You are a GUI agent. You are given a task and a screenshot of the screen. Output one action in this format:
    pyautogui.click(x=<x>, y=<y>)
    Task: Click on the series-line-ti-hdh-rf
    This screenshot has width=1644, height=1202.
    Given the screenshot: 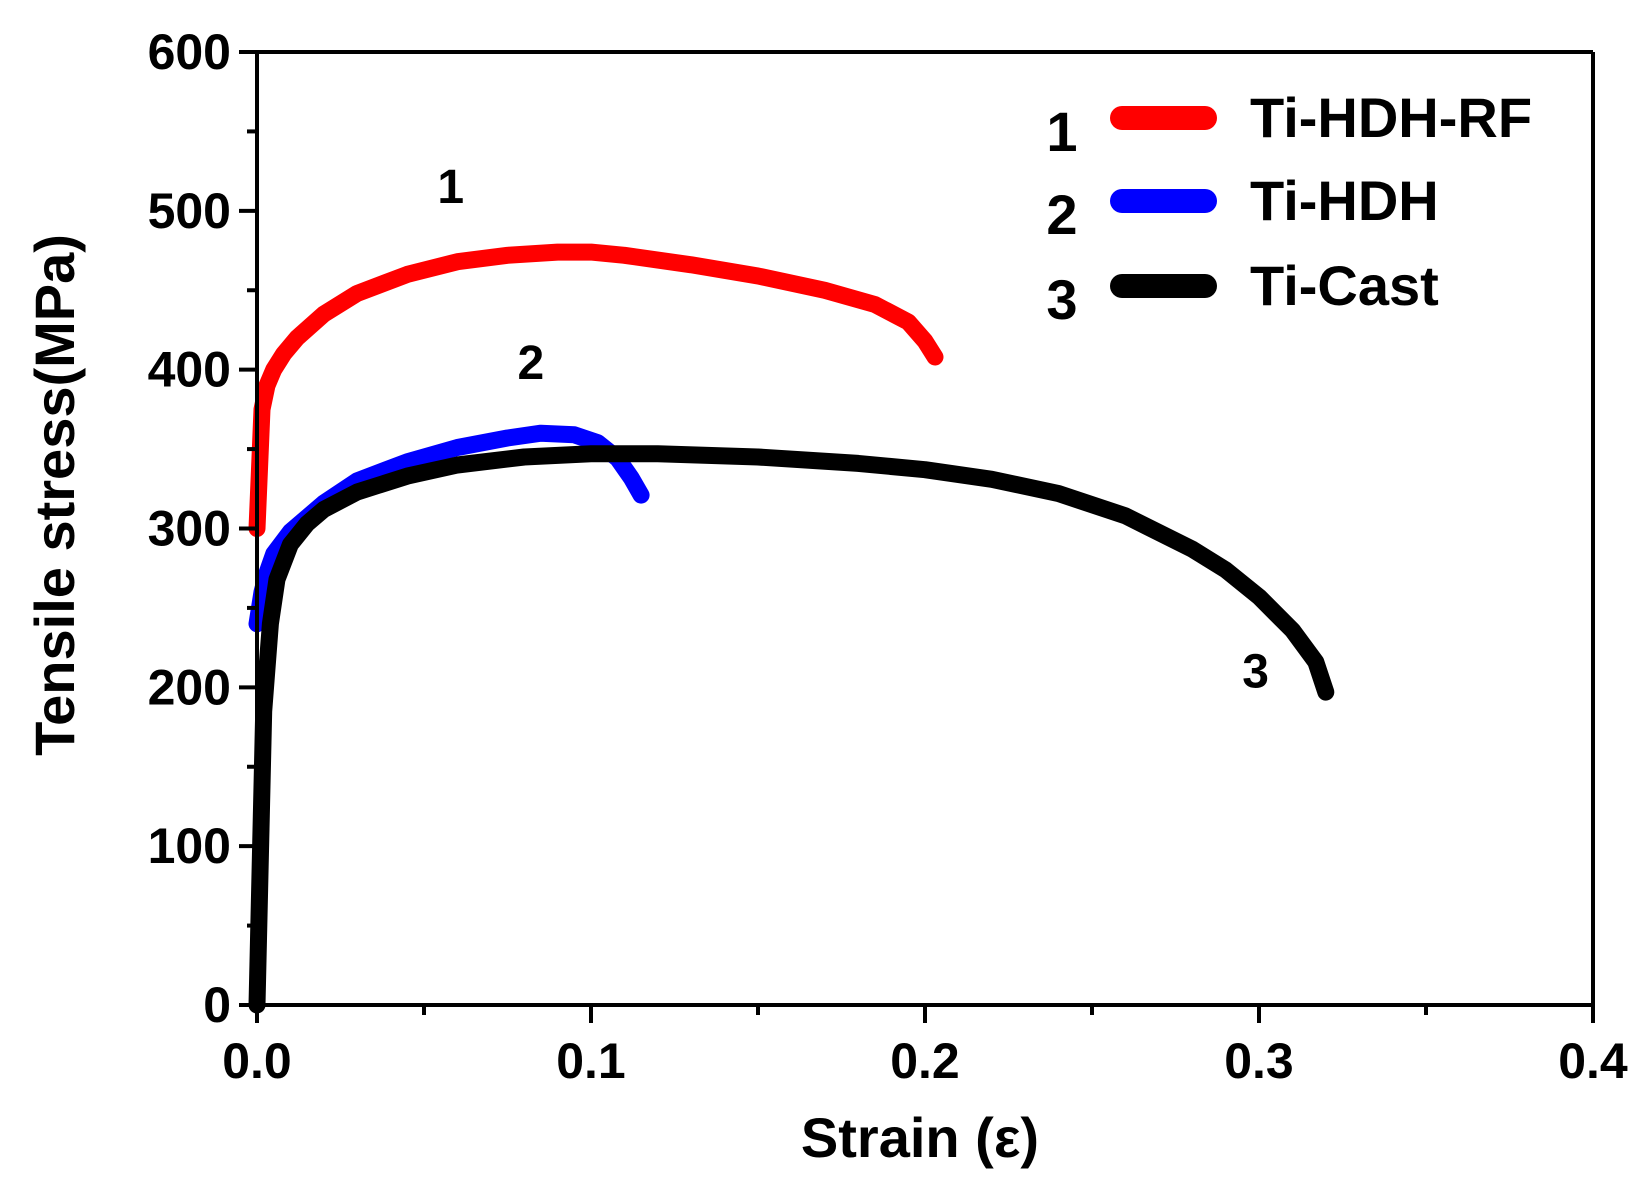 What is the action you would take?
    pyautogui.click(x=596, y=390)
    